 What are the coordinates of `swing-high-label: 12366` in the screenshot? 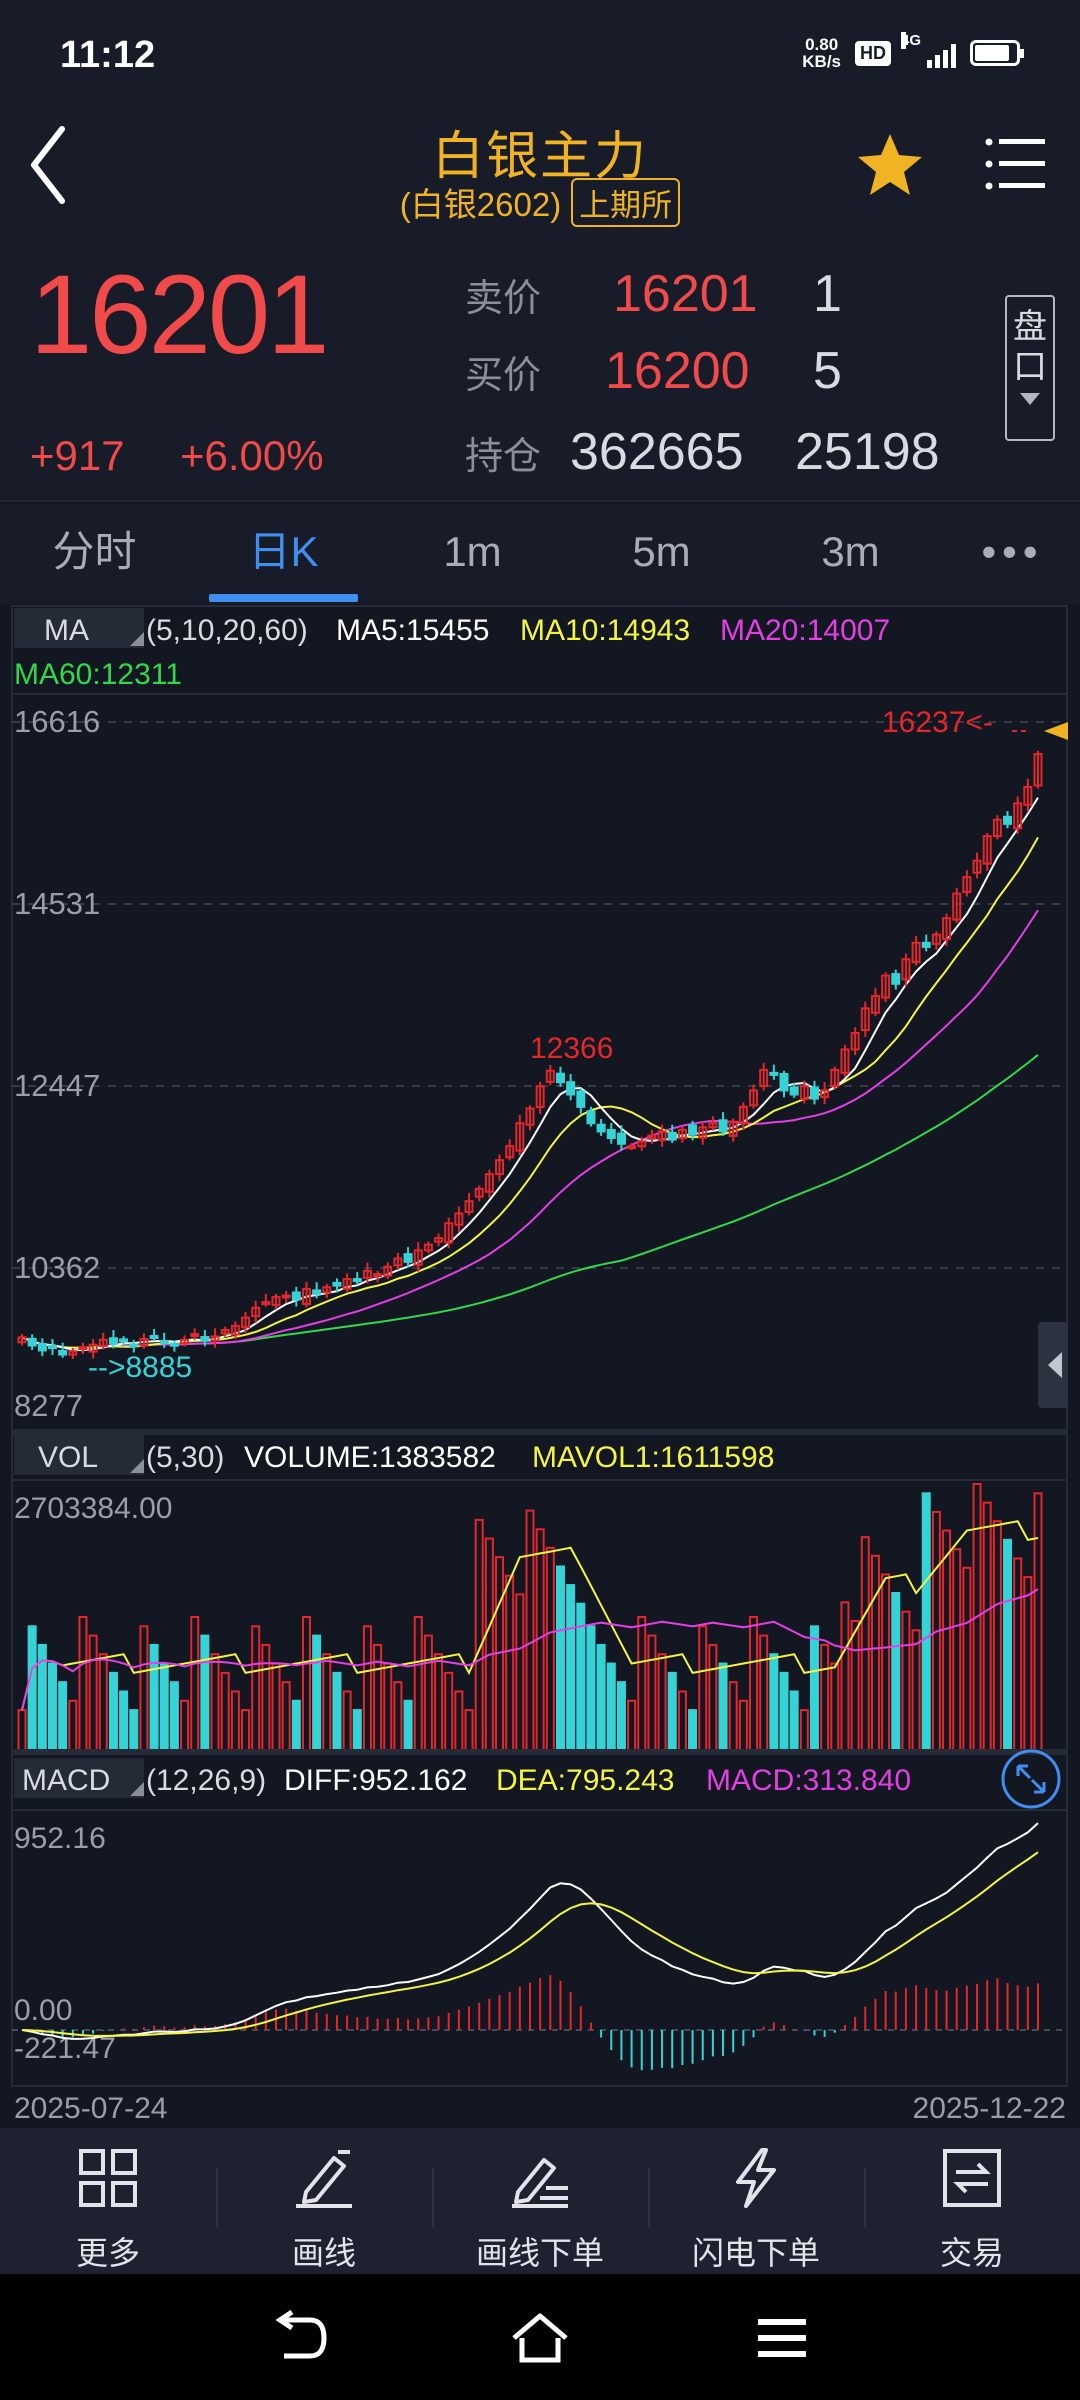 It's located at (571, 1048).